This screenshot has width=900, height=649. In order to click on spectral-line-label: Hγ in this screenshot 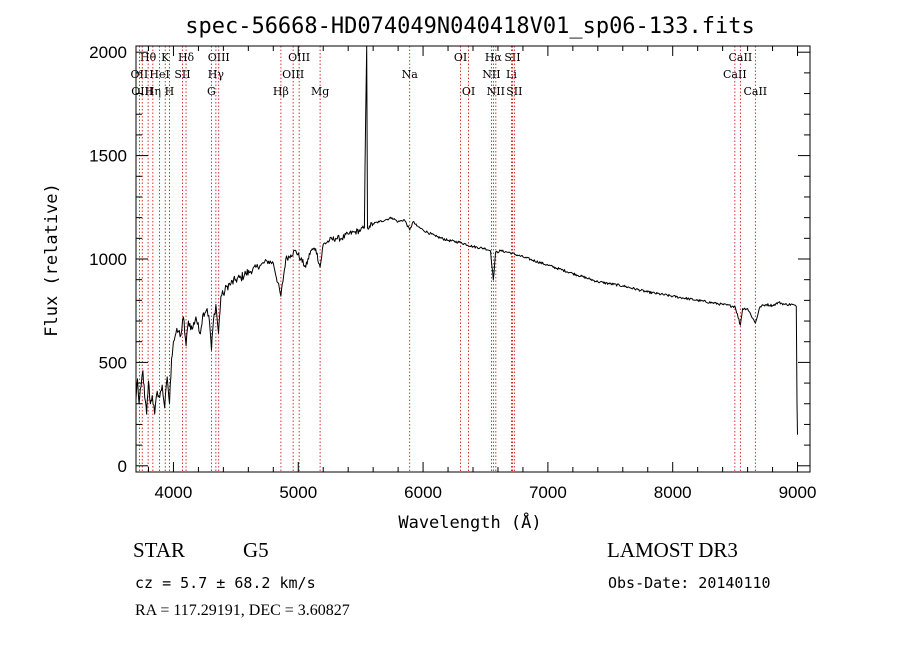, I will do `click(216, 74)`.